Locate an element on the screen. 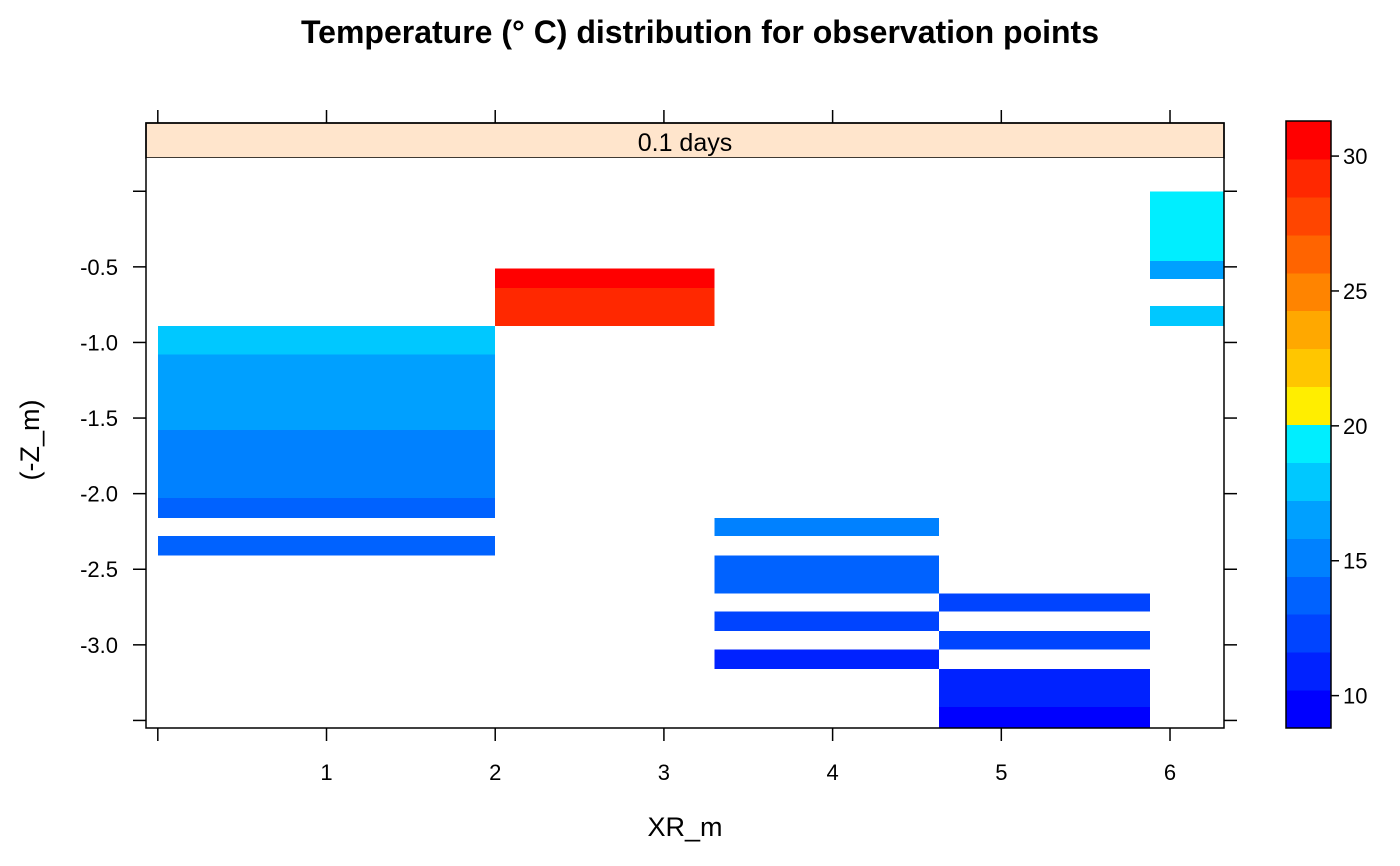 The width and height of the screenshot is (1400, 866). x-axis-label: XR_m is located at coordinates (684, 827).